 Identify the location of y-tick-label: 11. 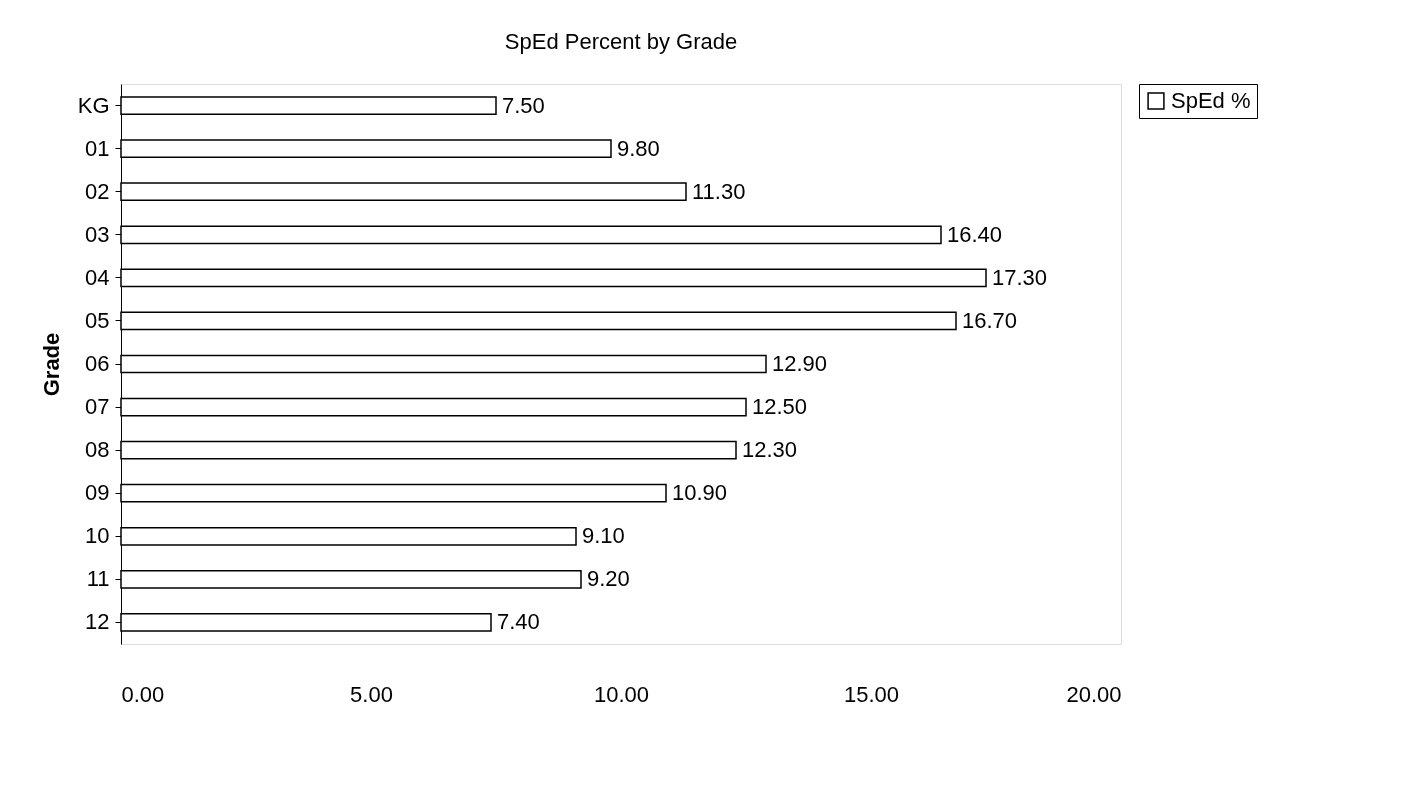
(98, 579).